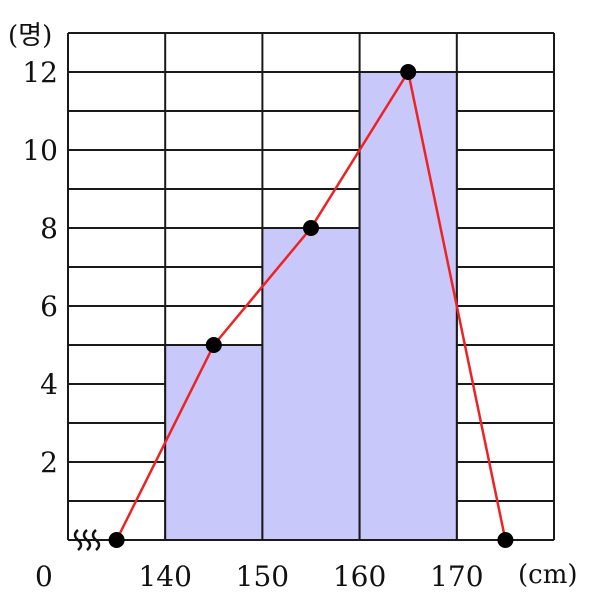 This screenshot has width=600, height=602. What do you see at coordinates (359, 576) in the screenshot?
I see `x-tick-label: 160` at bounding box center [359, 576].